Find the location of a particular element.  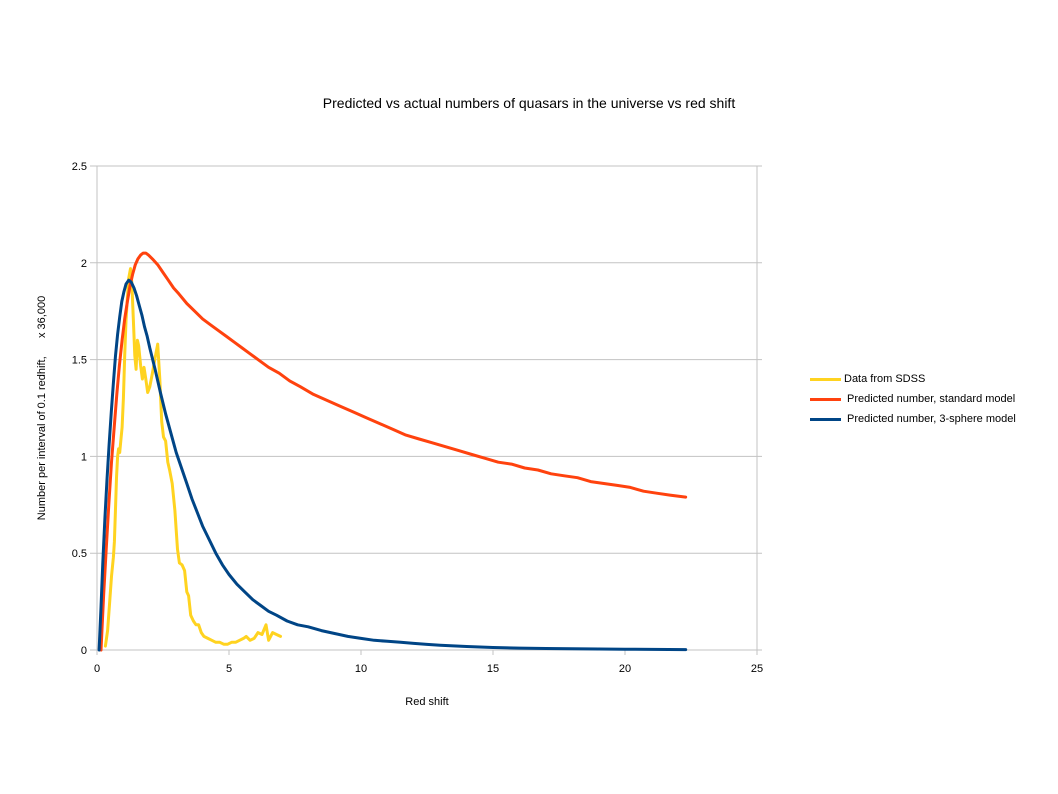

legend-line-swatch-3-sphere-model is located at coordinates (825, 419).